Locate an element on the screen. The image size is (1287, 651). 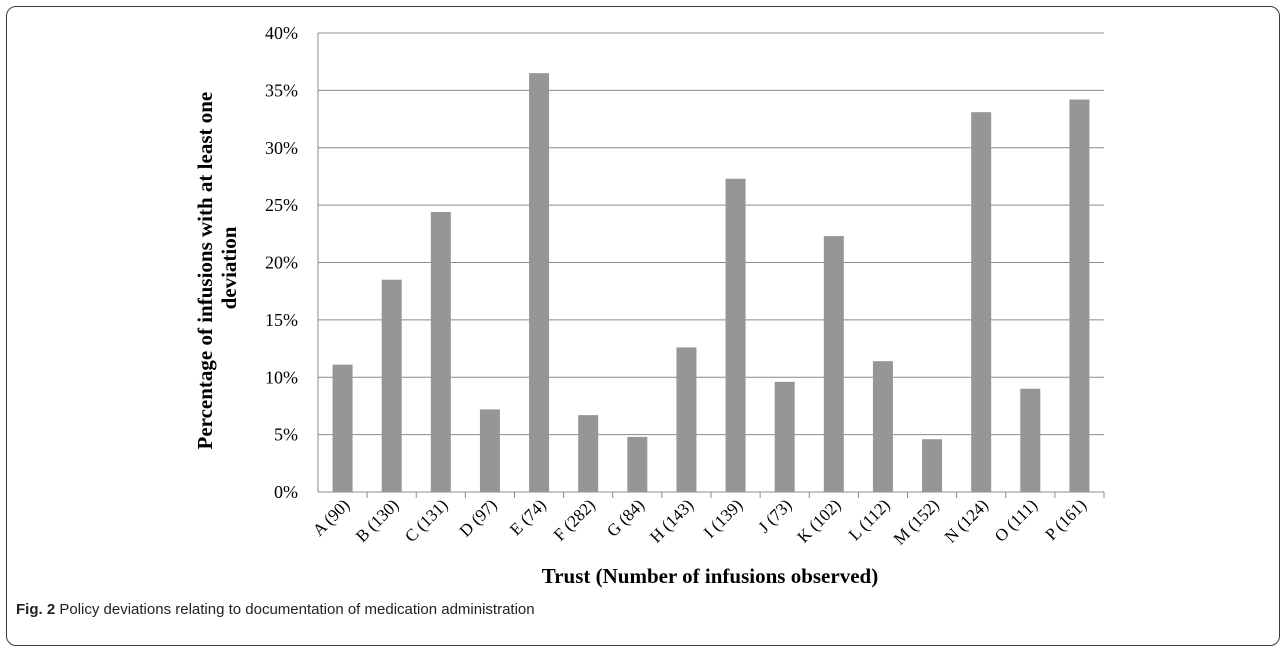
x-tick-label: I (139) is located at coordinates (723, 518).